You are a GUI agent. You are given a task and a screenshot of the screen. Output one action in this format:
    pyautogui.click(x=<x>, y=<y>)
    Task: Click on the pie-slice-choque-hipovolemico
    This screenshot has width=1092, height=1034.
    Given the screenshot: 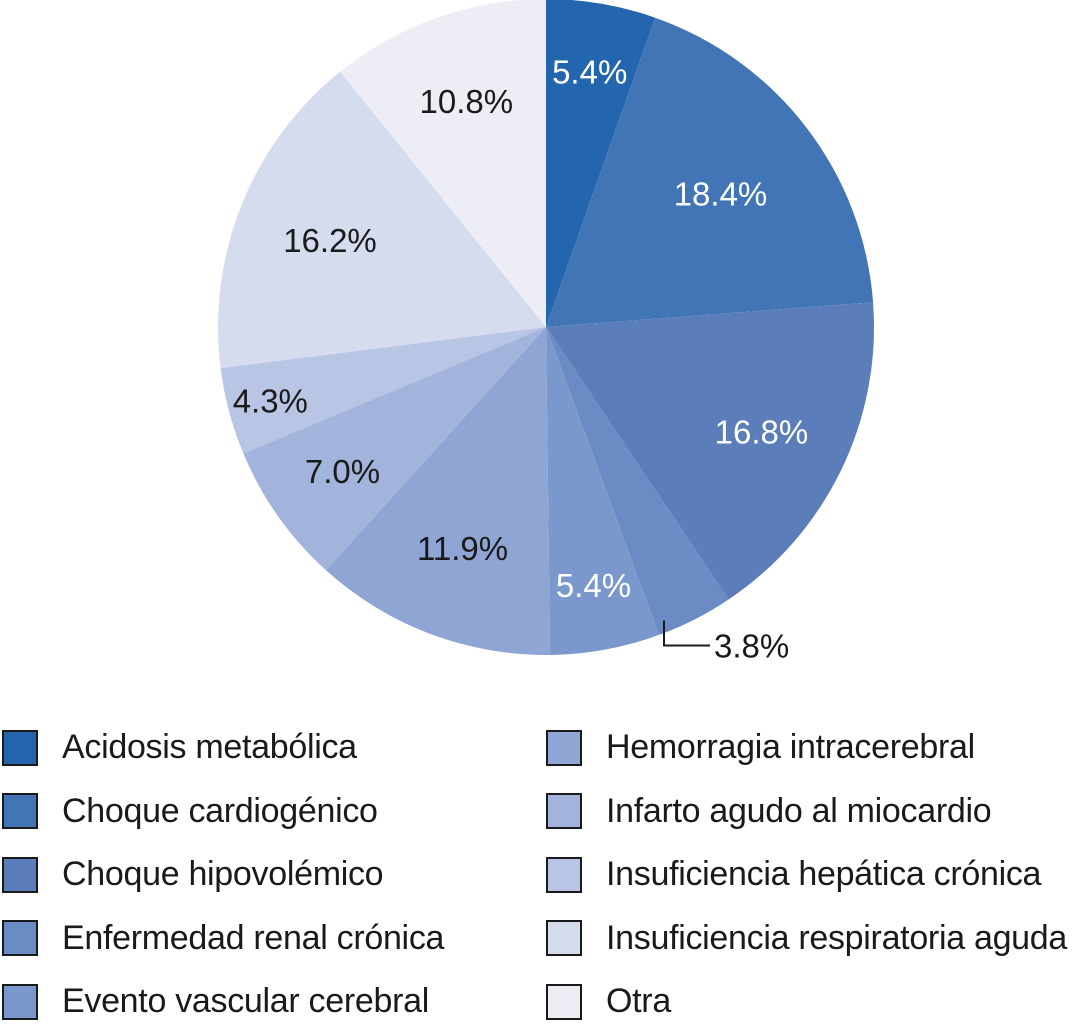 What is the action you would take?
    pyautogui.click(x=710, y=451)
    